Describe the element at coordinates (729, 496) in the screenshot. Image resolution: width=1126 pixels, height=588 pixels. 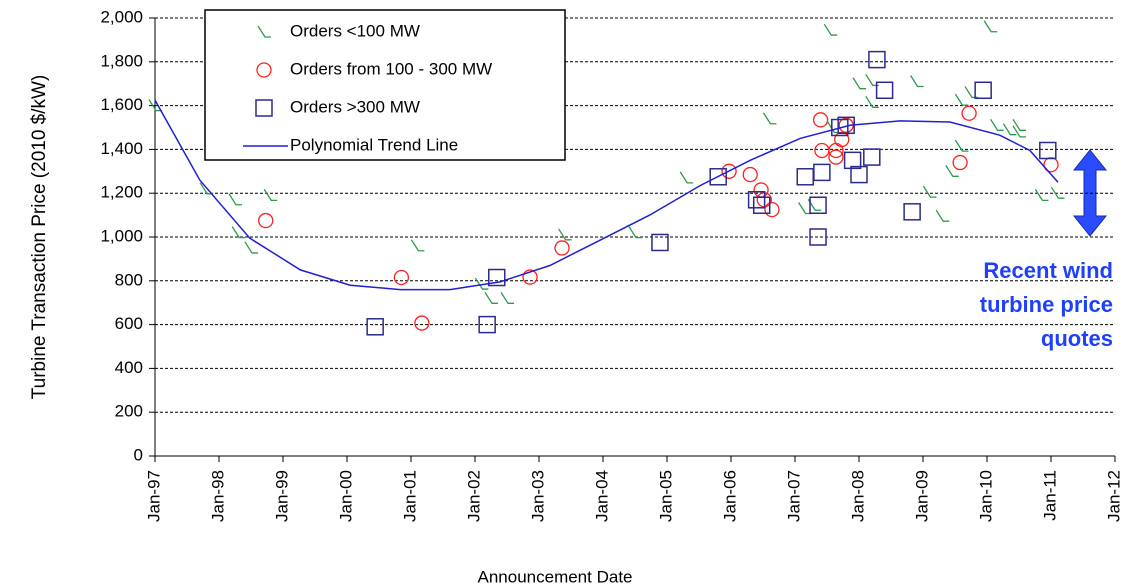
I see `x-tick-label: Jan-06` at that location.